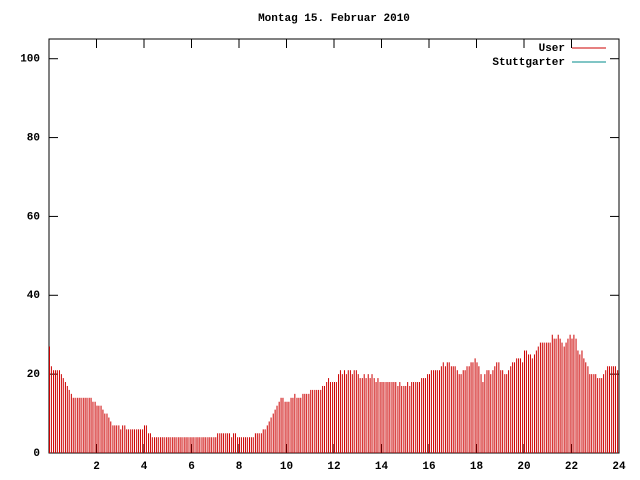 This screenshot has width=640, height=480. What do you see at coordinates (286, 467) in the screenshot?
I see `x-tick-label: 10` at bounding box center [286, 467].